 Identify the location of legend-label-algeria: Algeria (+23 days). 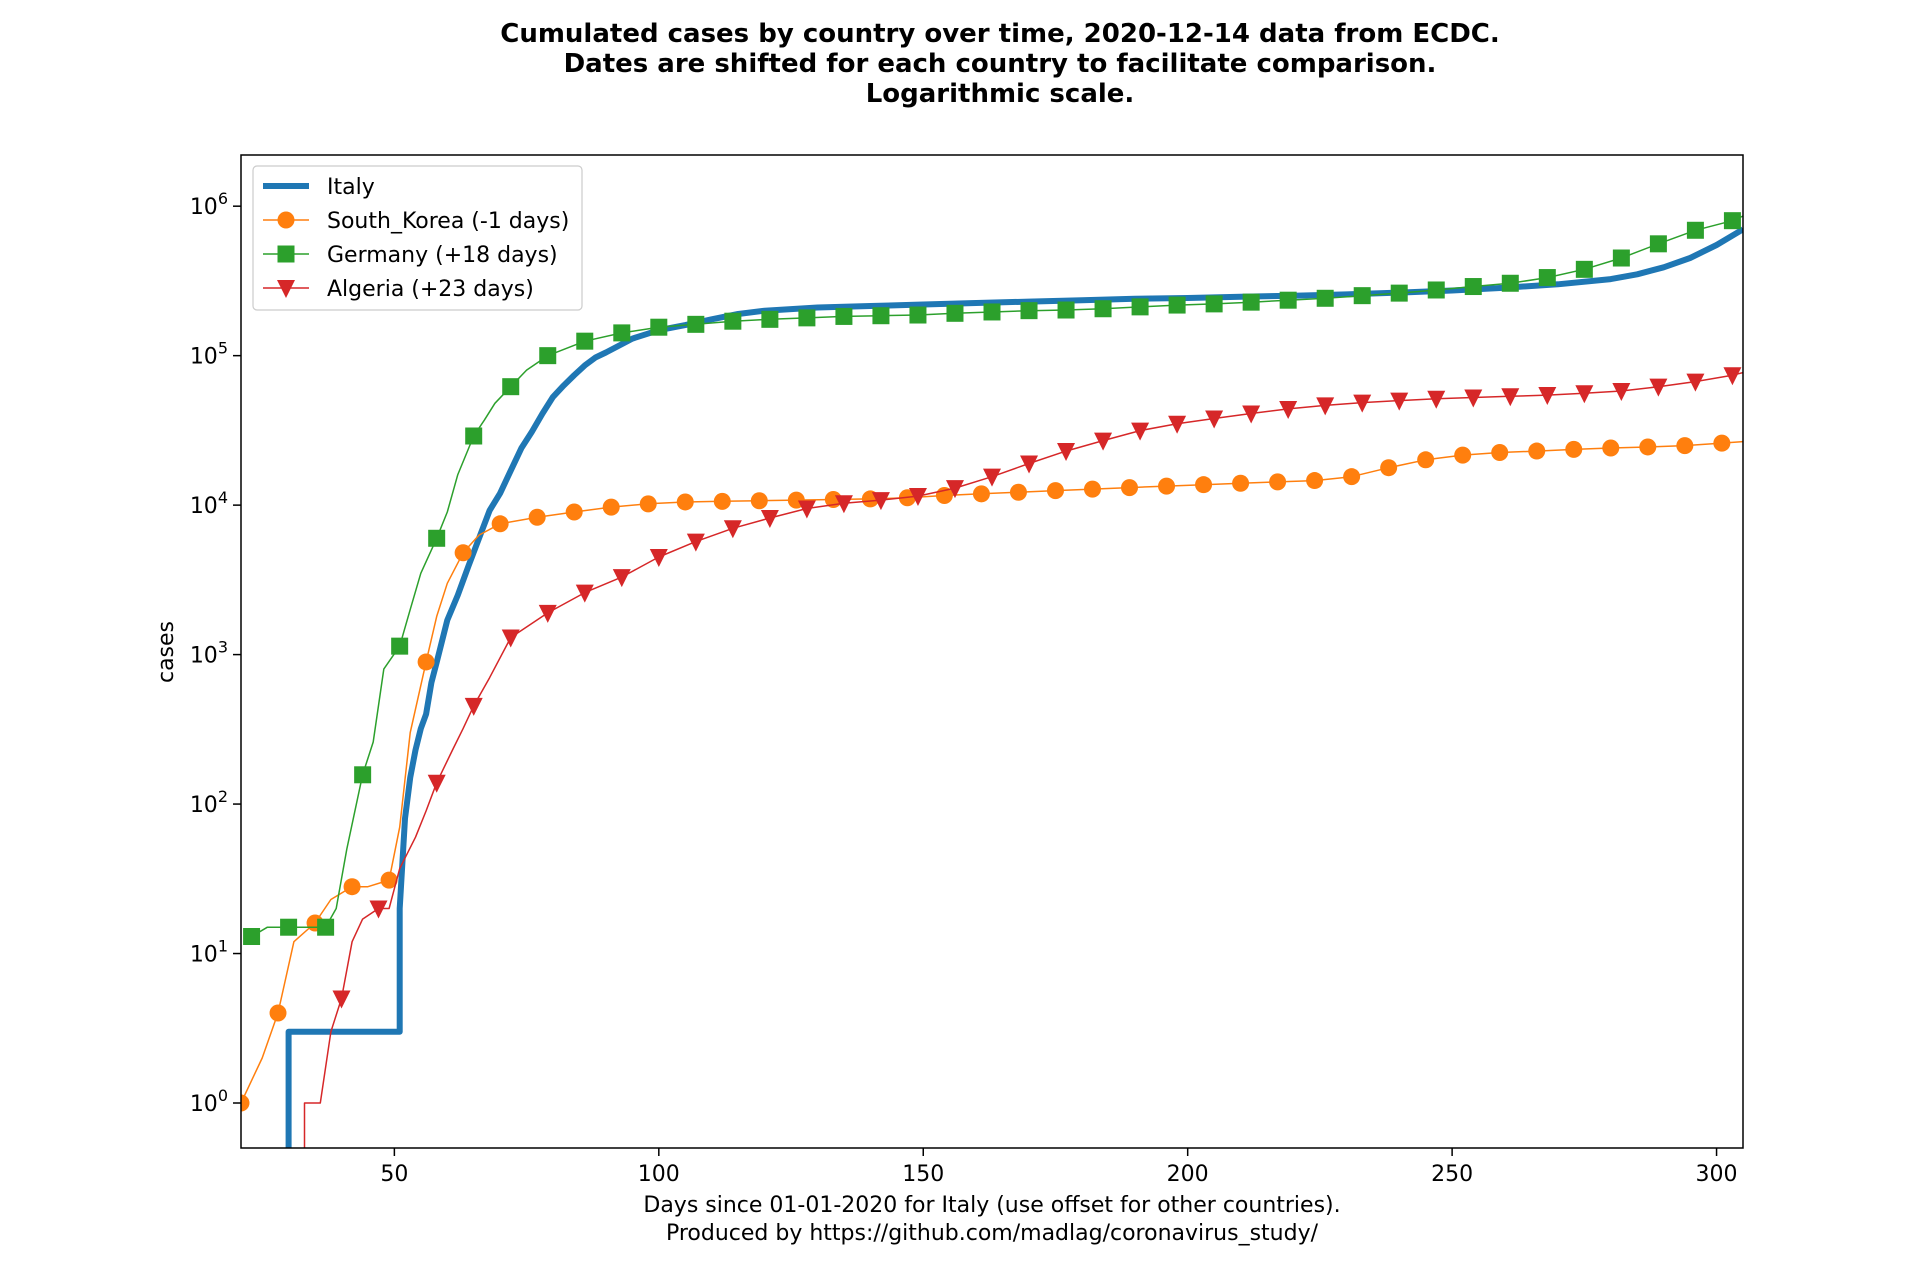
(430, 289).